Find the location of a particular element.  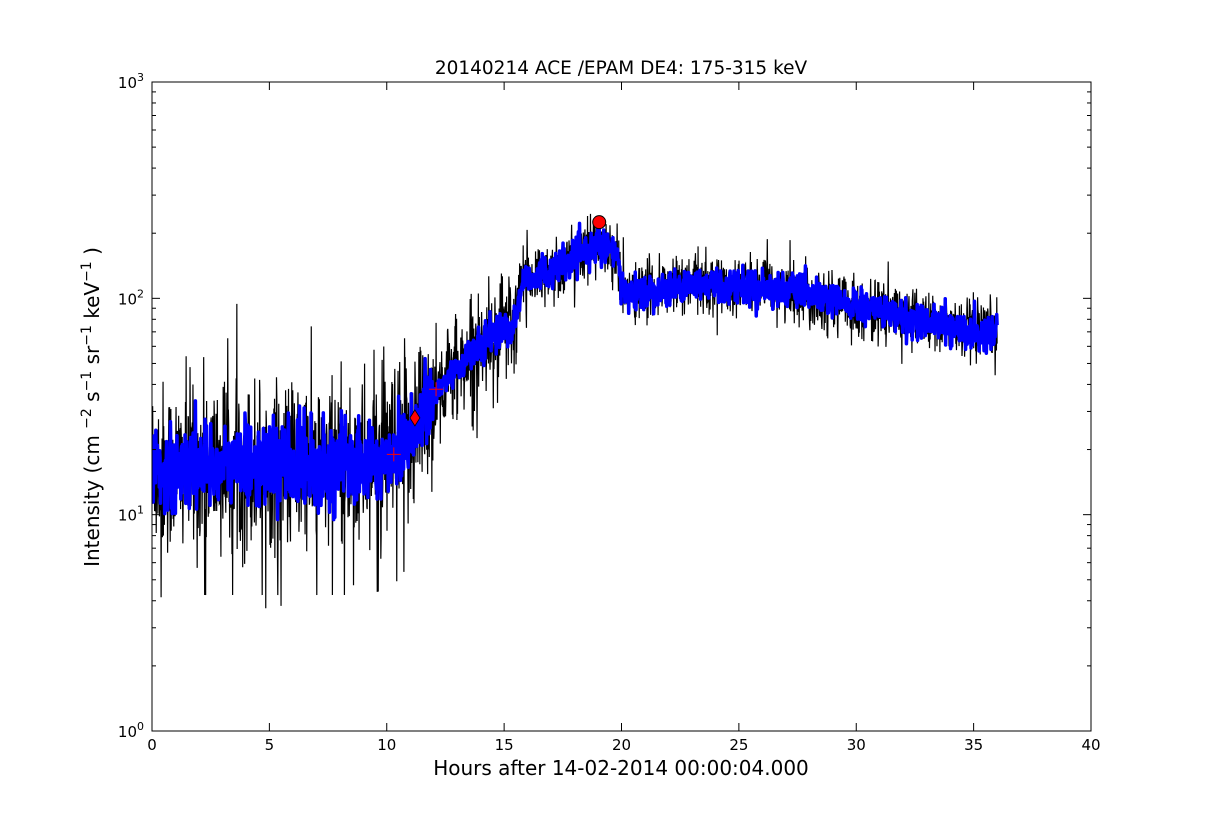

x-tick-label: 35 is located at coordinates (973, 745).